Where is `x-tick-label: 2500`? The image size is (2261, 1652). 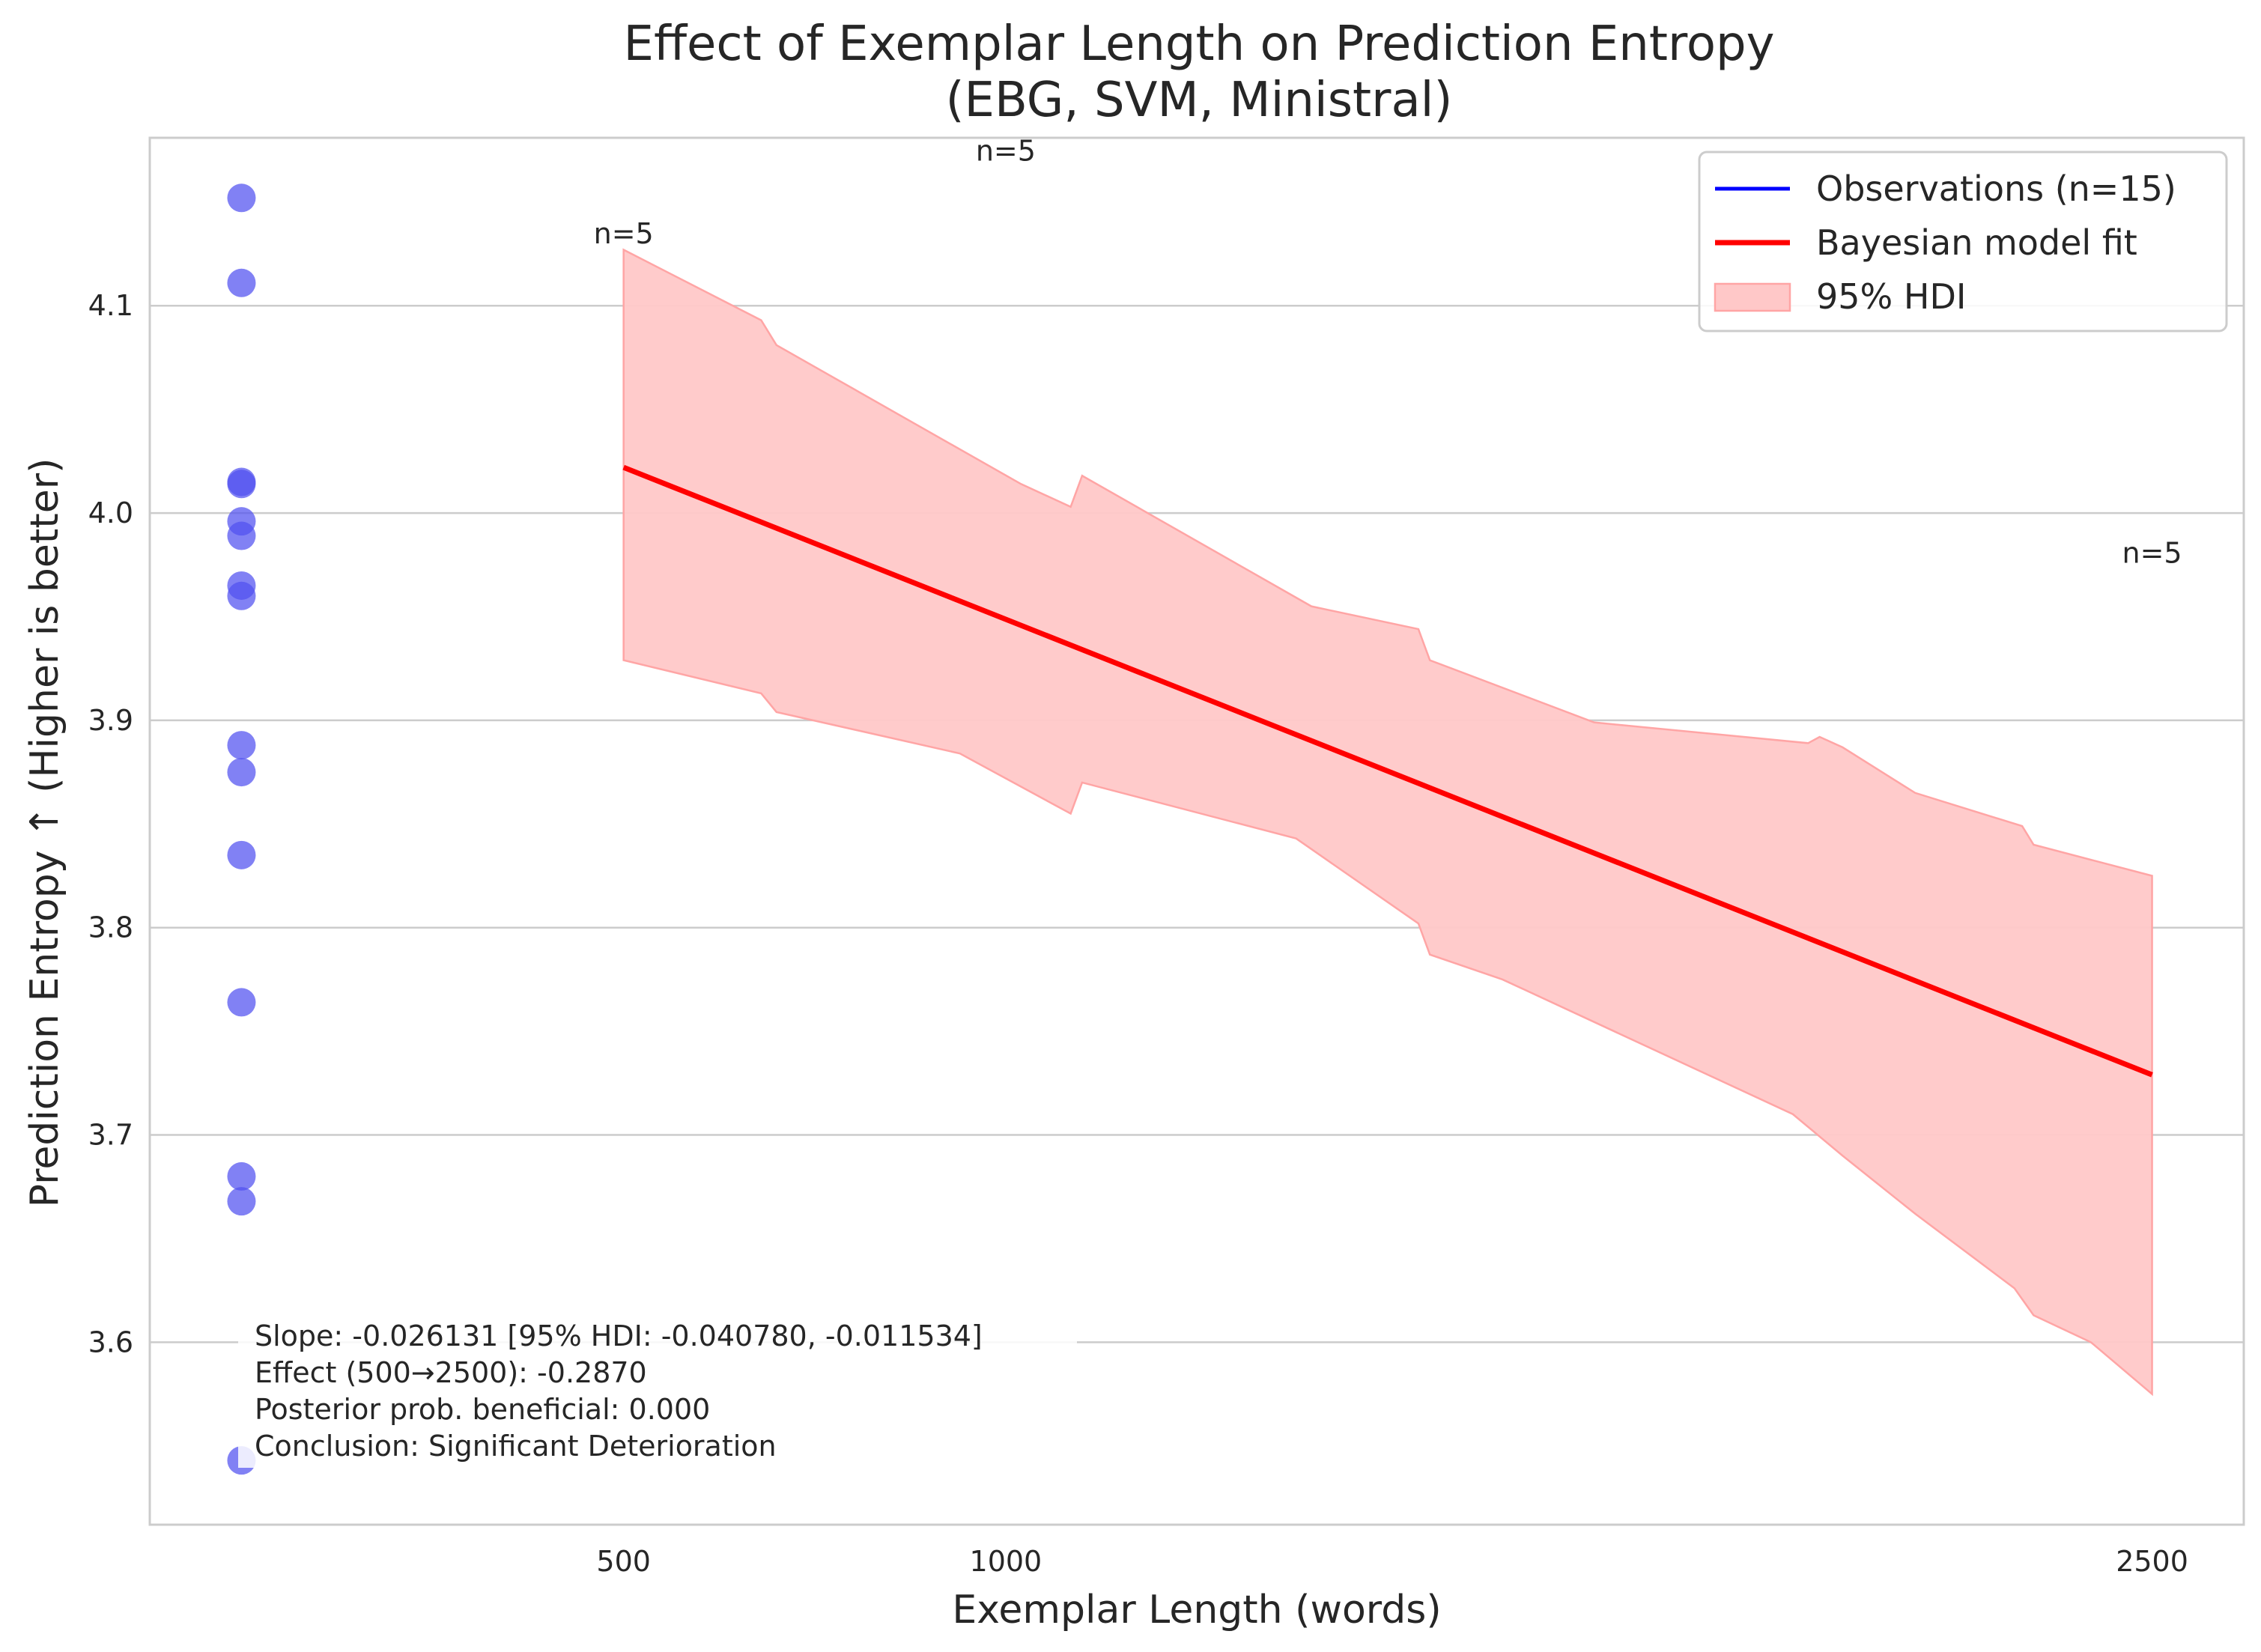 x-tick-label: 2500 is located at coordinates (2152, 1561).